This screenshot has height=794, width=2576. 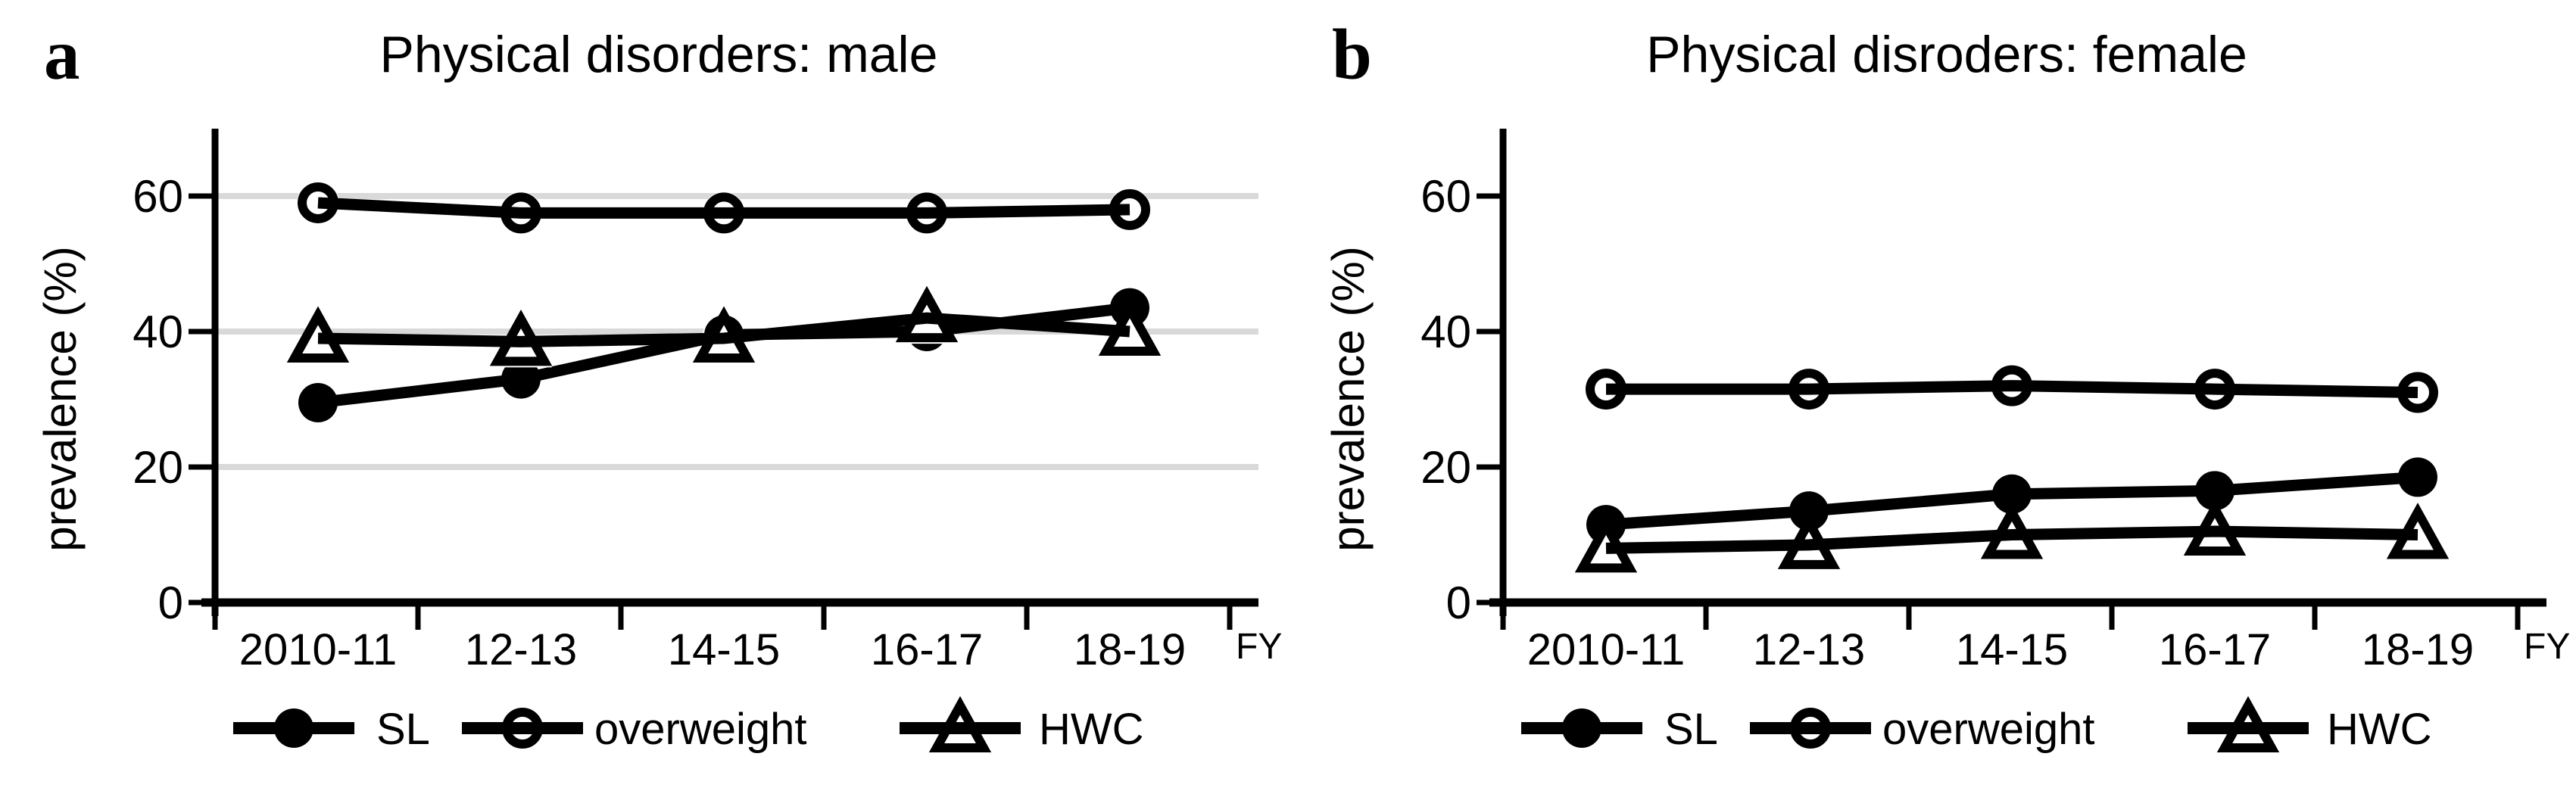 What do you see at coordinates (659, 54) in the screenshot?
I see `chart-title-a: Physical disorders: male` at bounding box center [659, 54].